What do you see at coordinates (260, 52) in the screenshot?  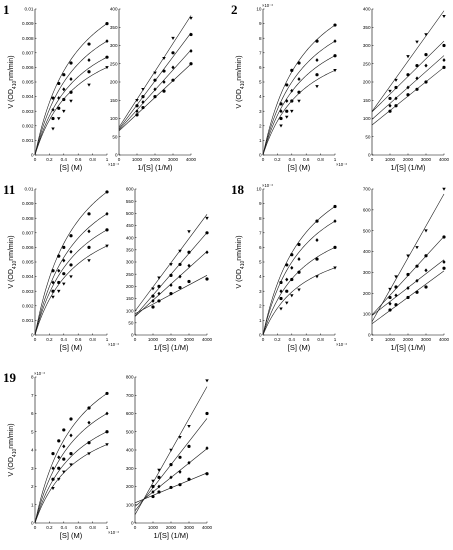 I see `y-tick-label: 7` at bounding box center [260, 52].